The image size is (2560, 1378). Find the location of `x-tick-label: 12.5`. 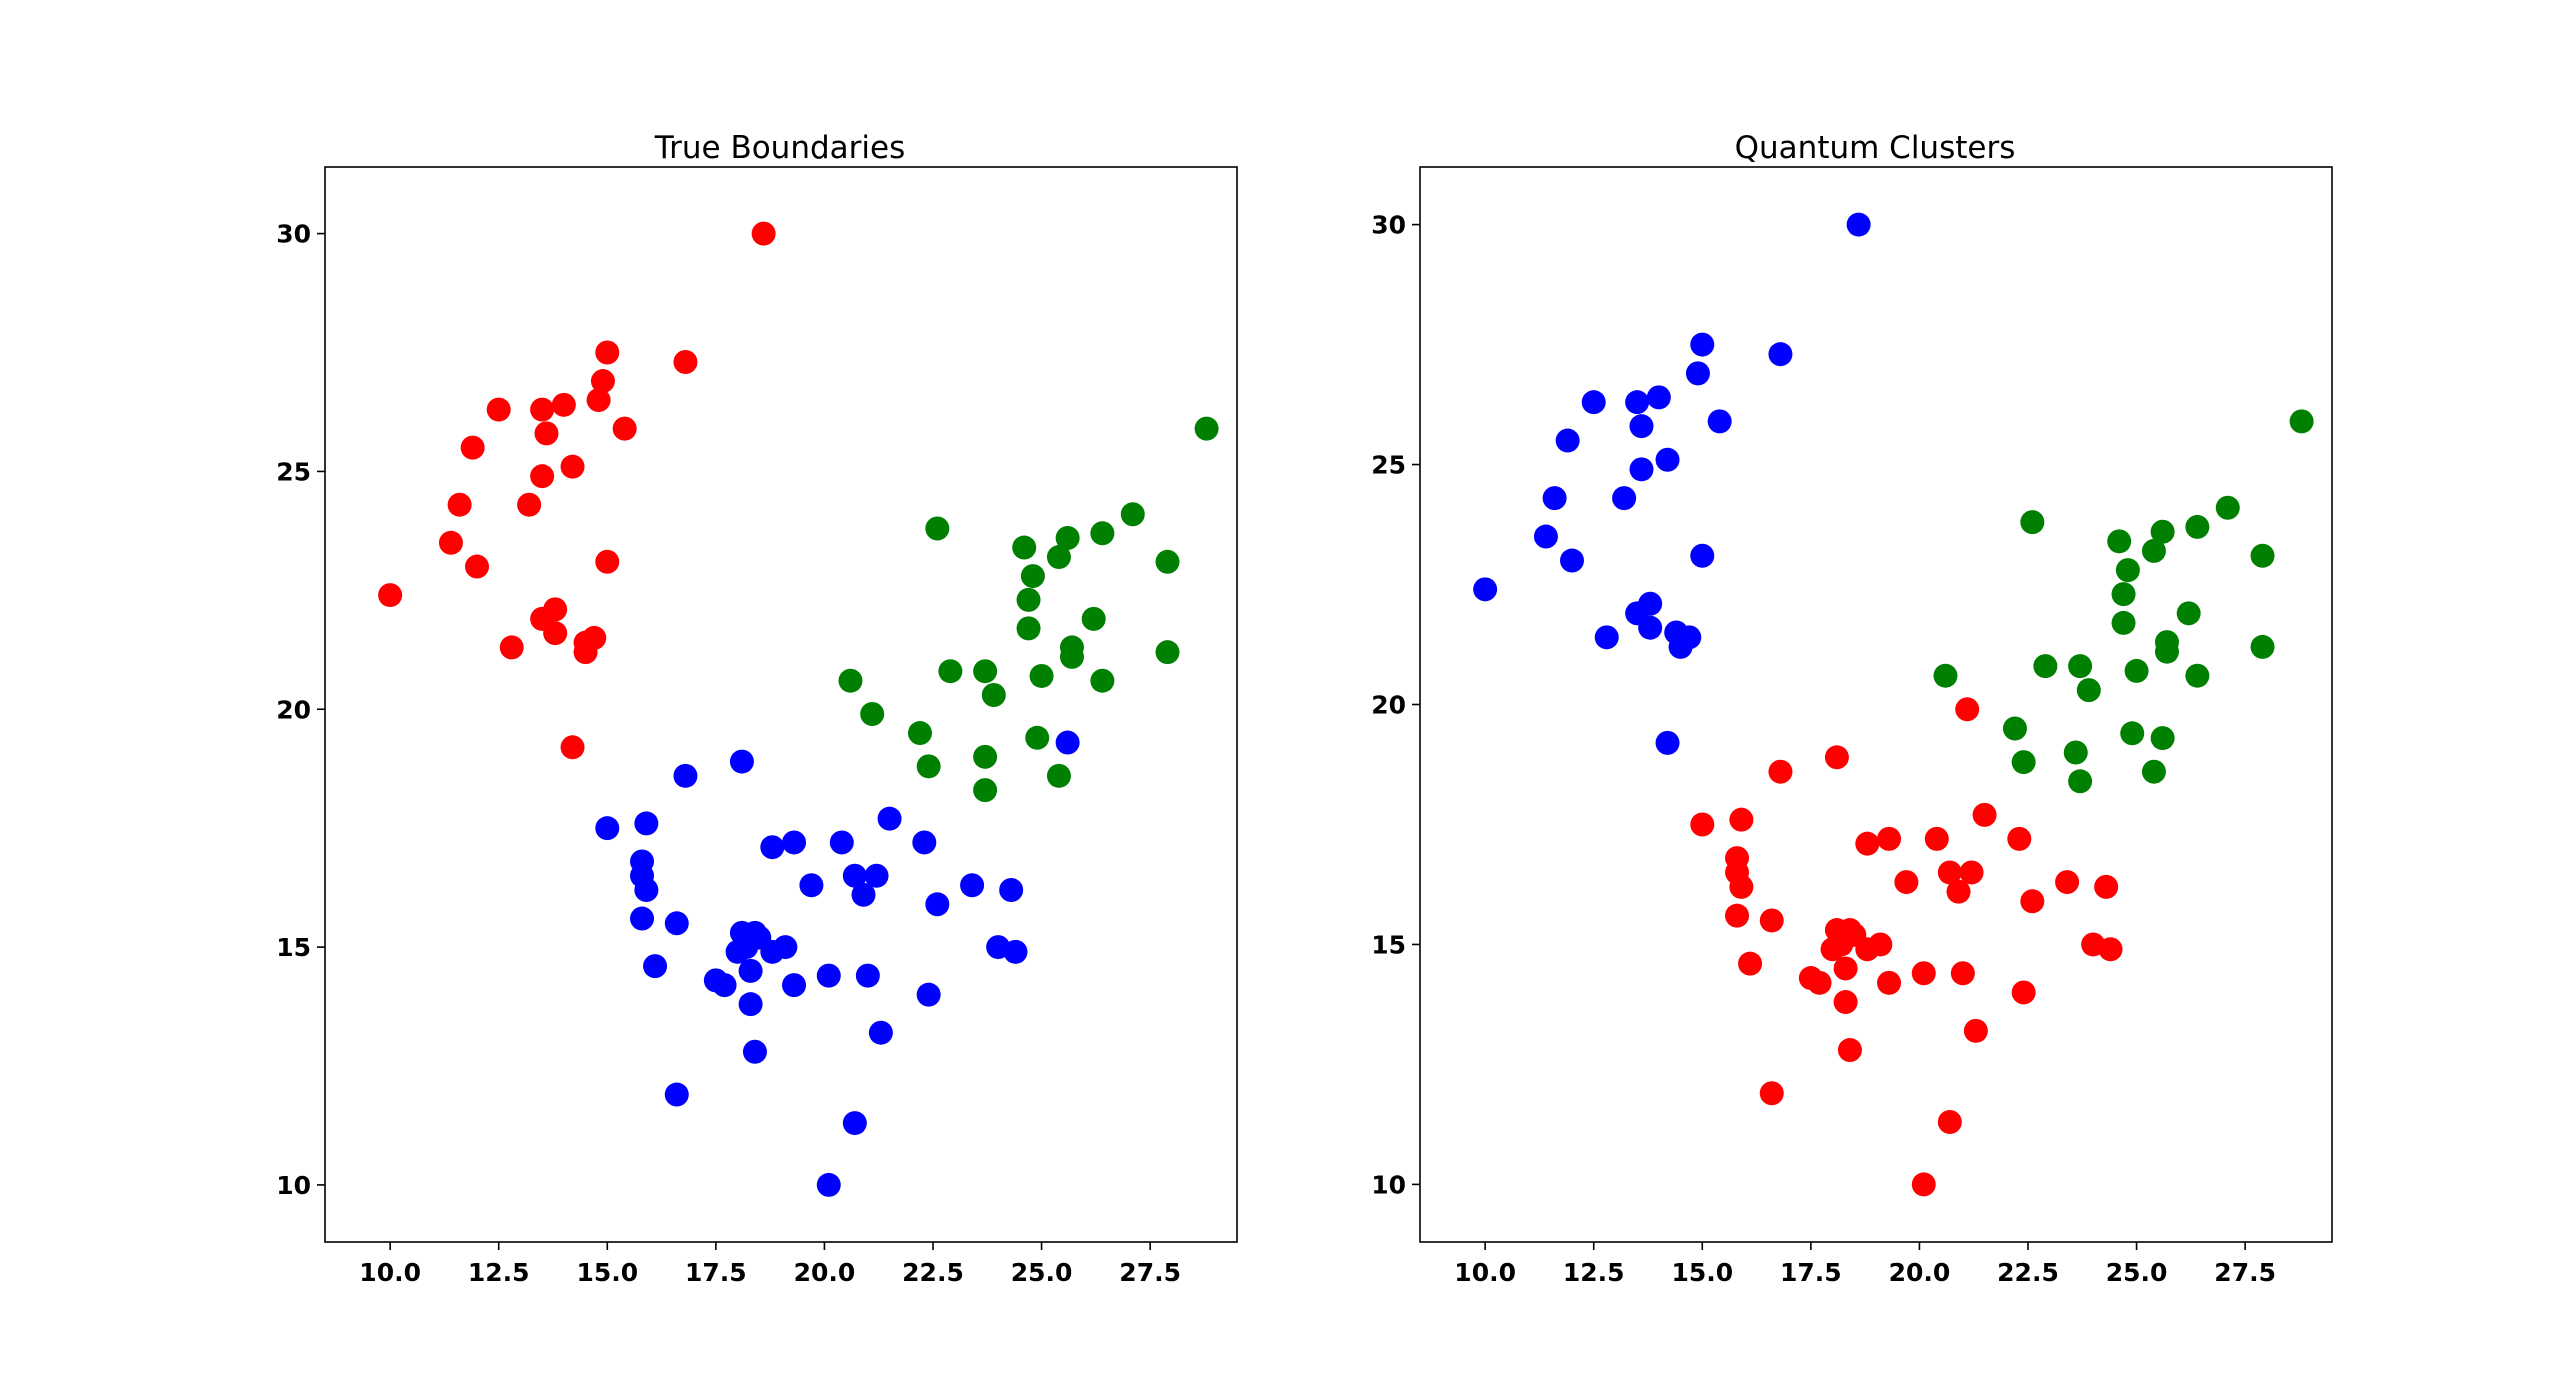

x-tick-label: 12.5 is located at coordinates (499, 1272).